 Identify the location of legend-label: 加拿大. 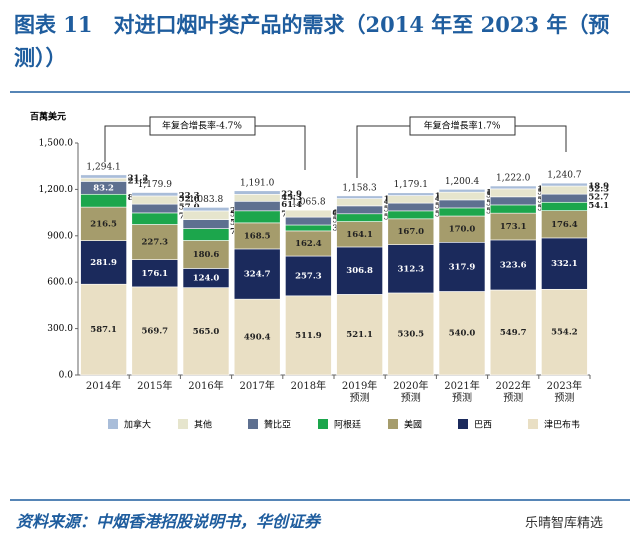
(137, 425).